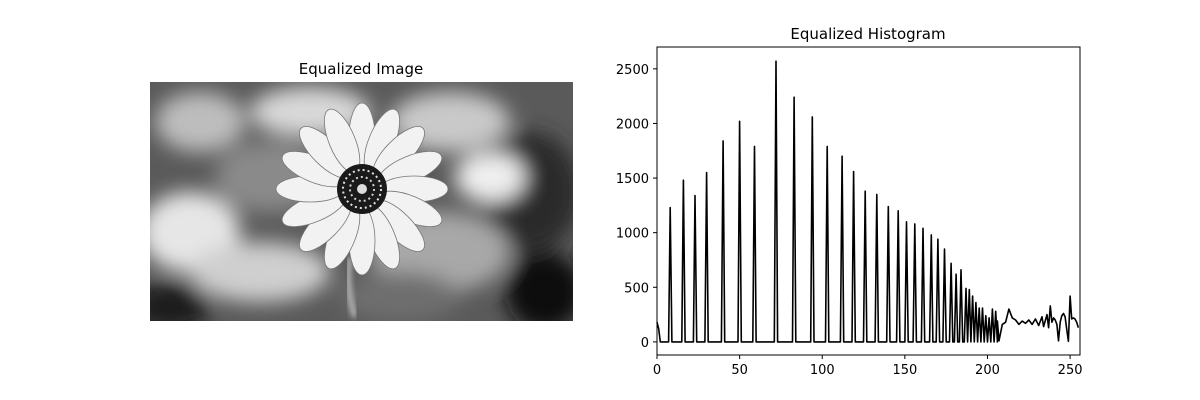 This screenshot has height=400, width=1200. Describe the element at coordinates (632, 234) in the screenshot. I see `y-tick-label: 1000` at that location.